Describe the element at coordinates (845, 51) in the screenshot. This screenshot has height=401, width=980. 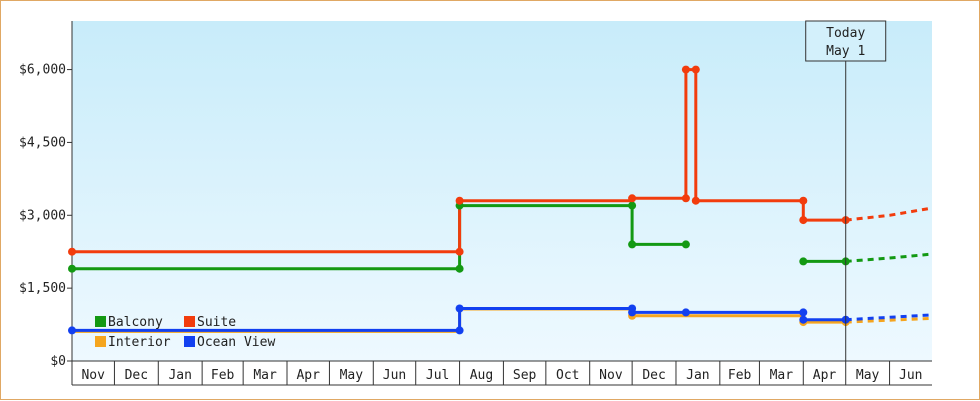
I see `today-label-line2: May 1` at that location.